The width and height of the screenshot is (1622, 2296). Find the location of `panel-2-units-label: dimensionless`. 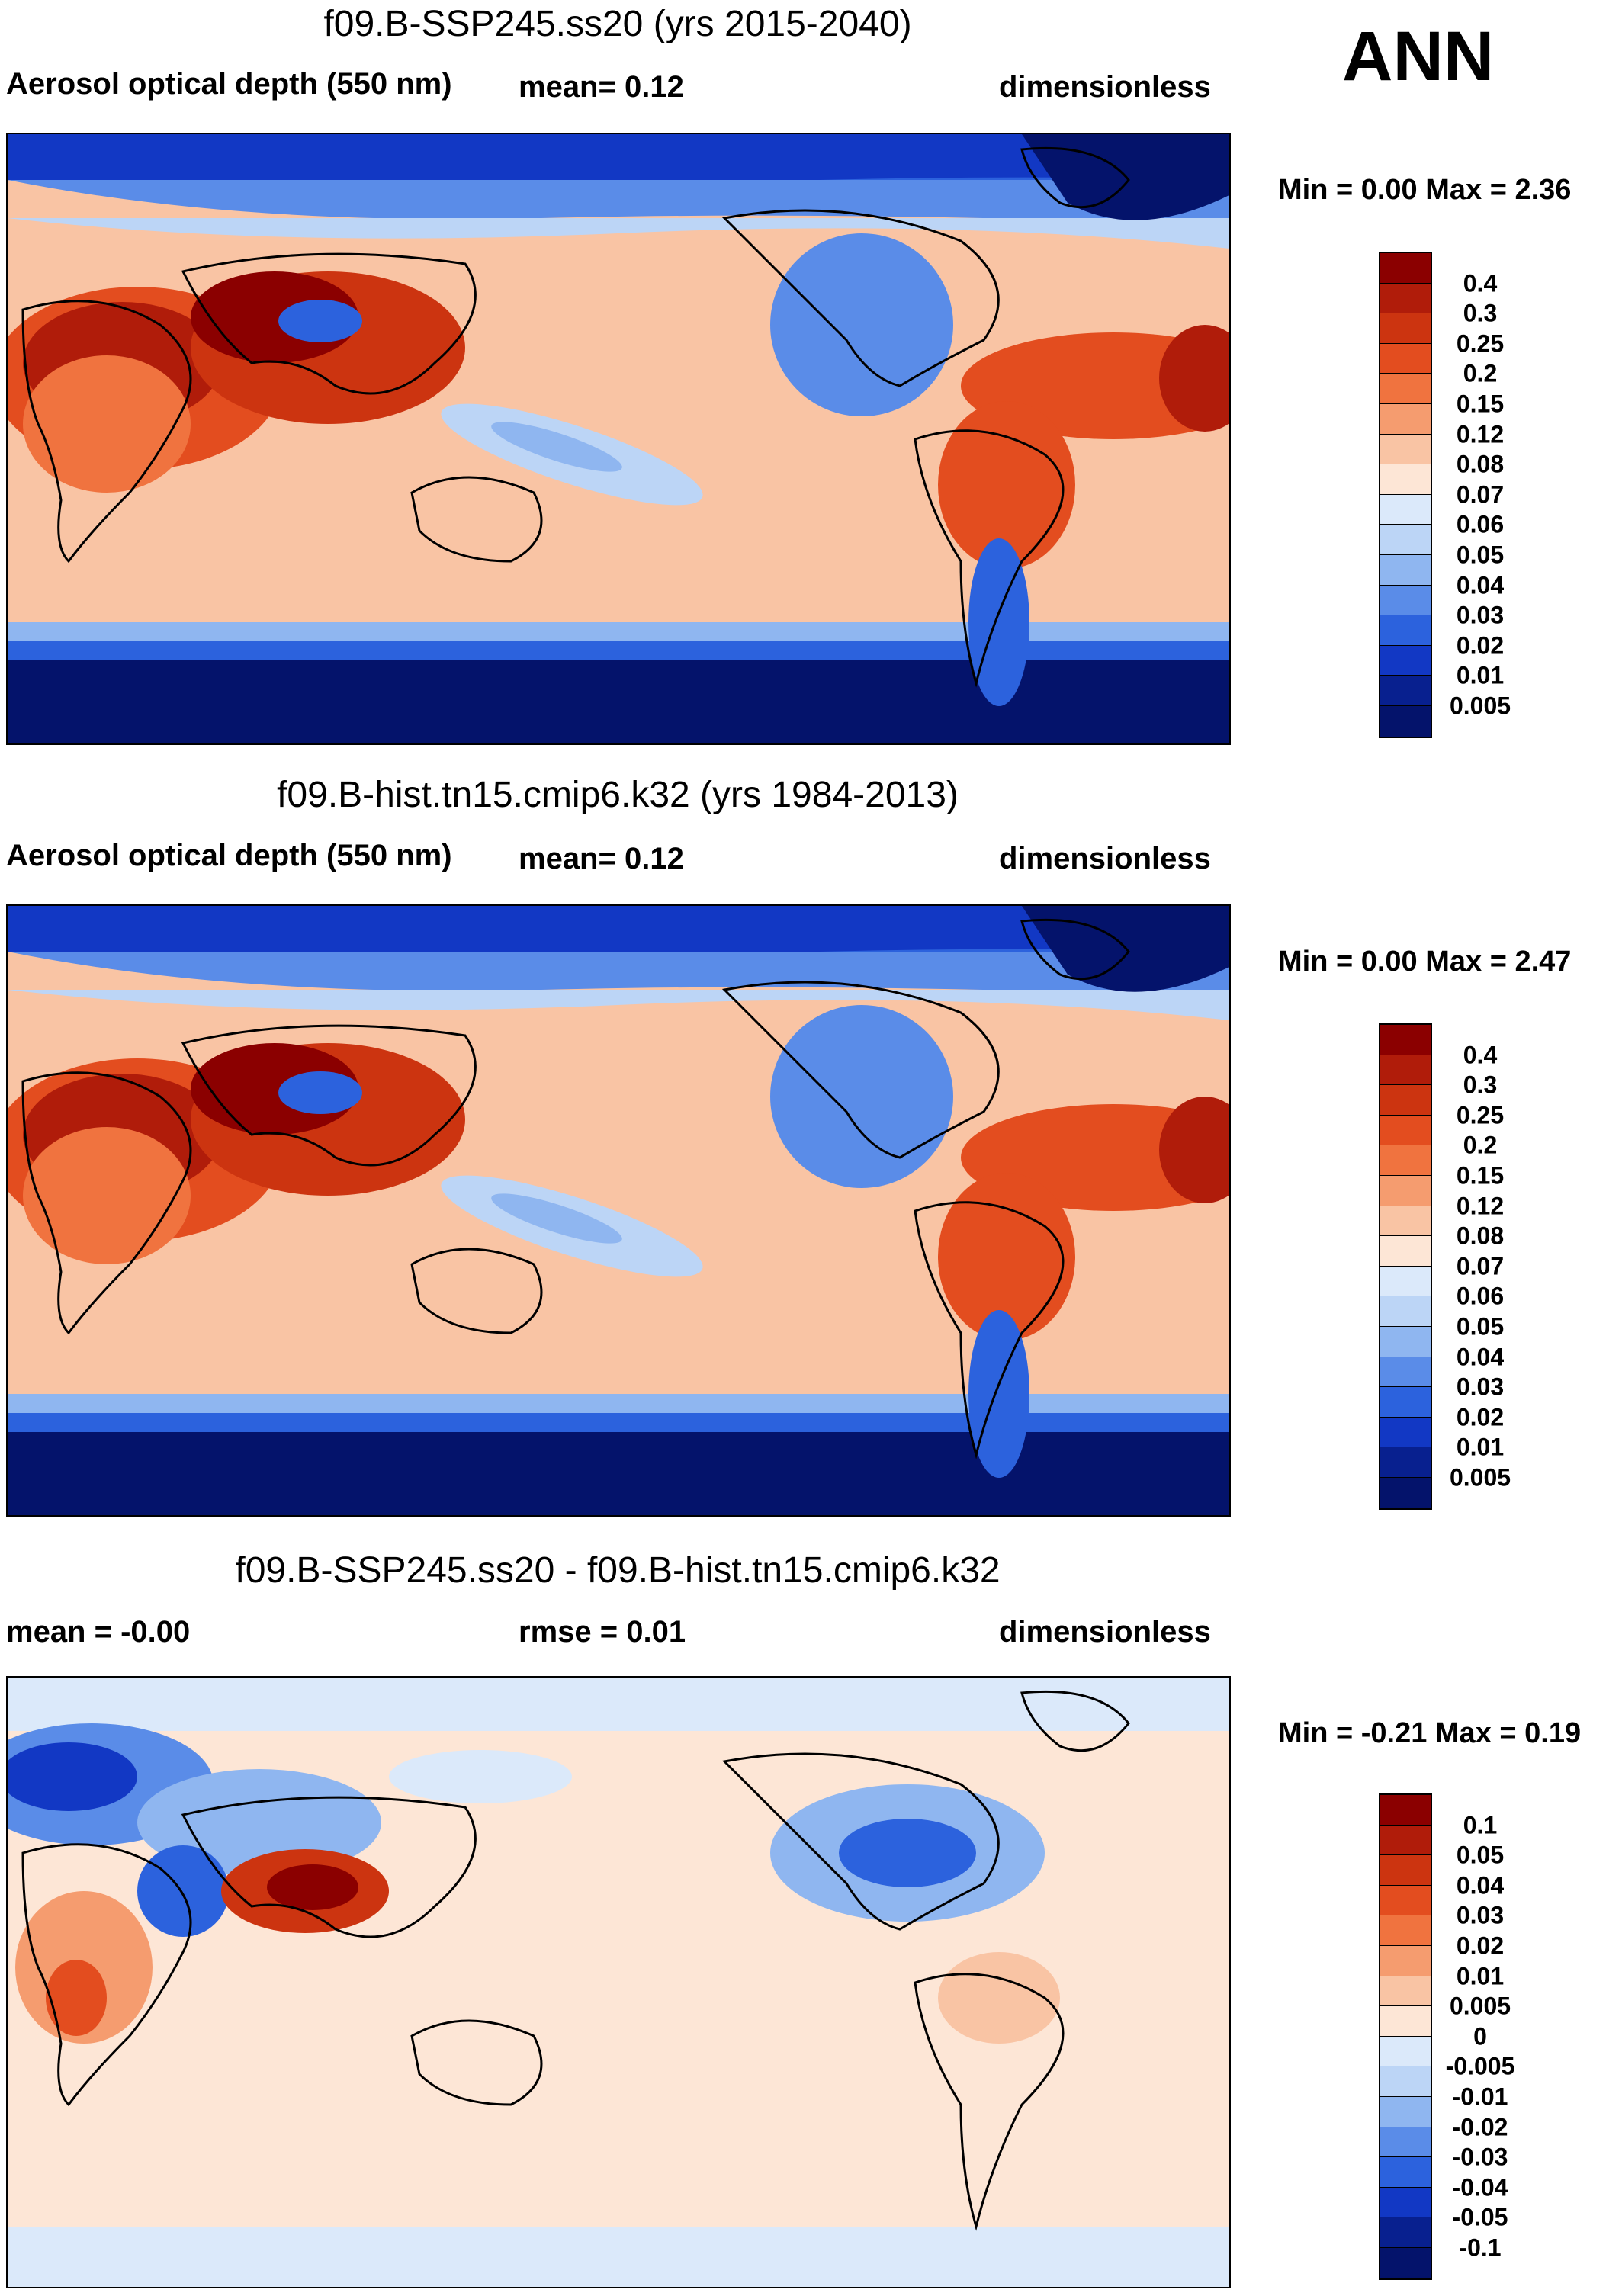

panel-2-units-label: dimensionless is located at coordinates (1105, 858).